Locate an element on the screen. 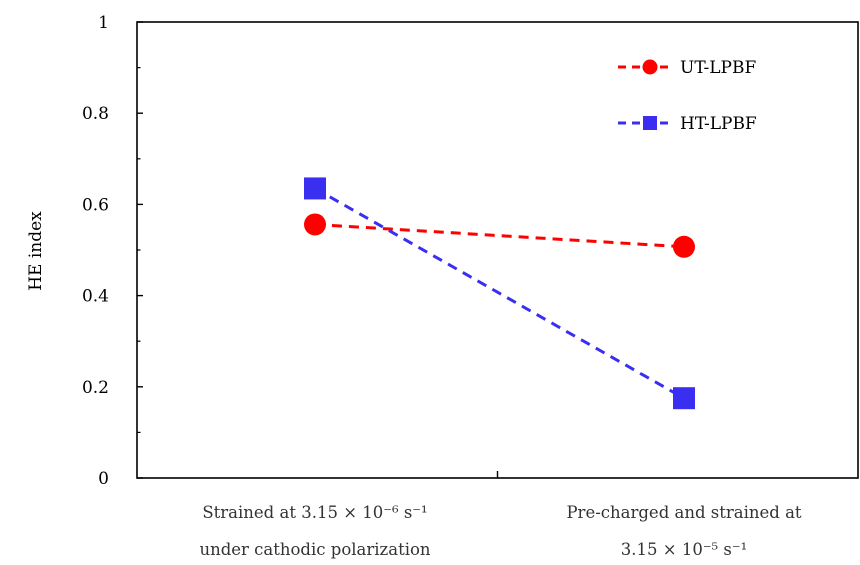  y-tick-label: 0.4 is located at coordinates (95, 297).